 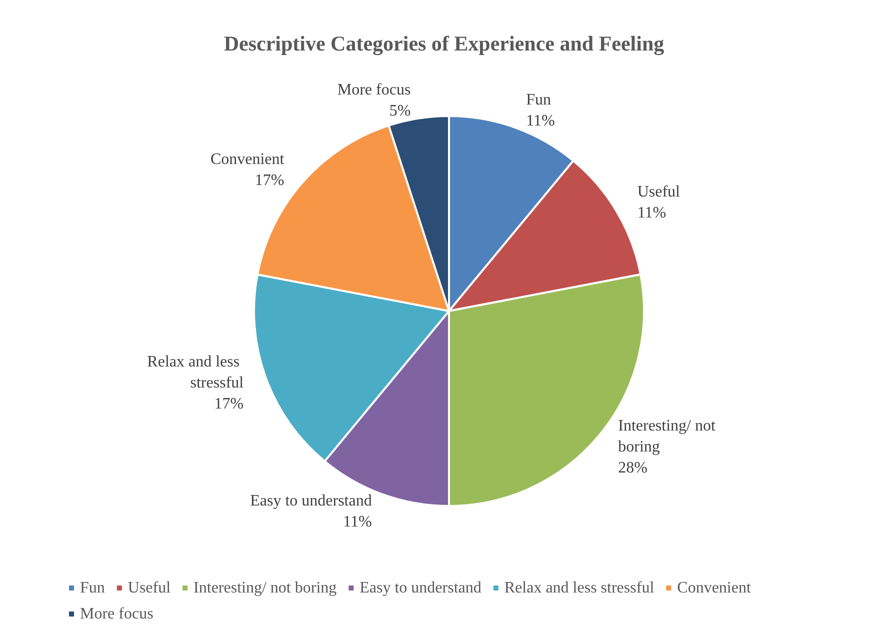 I want to click on slice-label: Interesting/ not boring, so click(x=669, y=436).